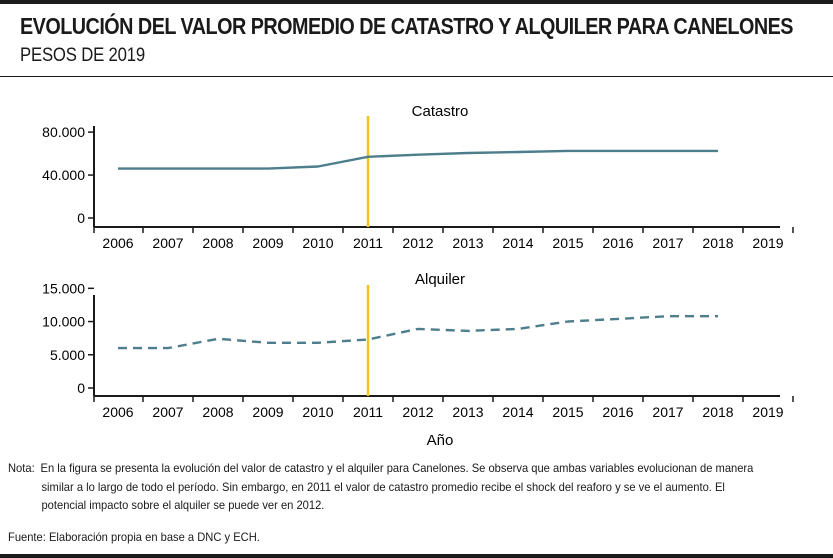 The image size is (833, 558). What do you see at coordinates (440, 111) in the screenshot?
I see `panel-title: Catastro` at bounding box center [440, 111].